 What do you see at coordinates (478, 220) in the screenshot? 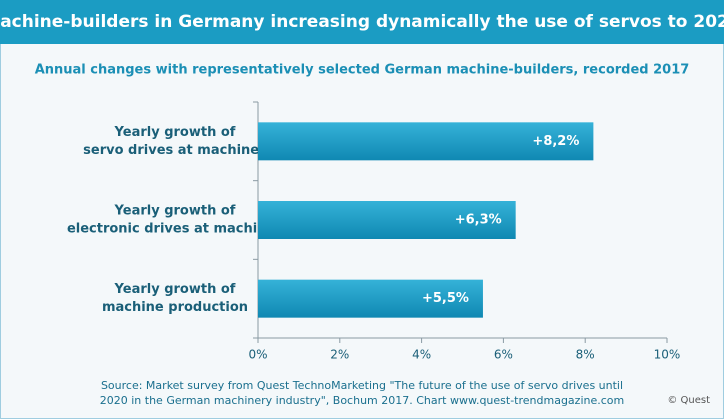
I see `value-label: +6,3%` at bounding box center [478, 220].